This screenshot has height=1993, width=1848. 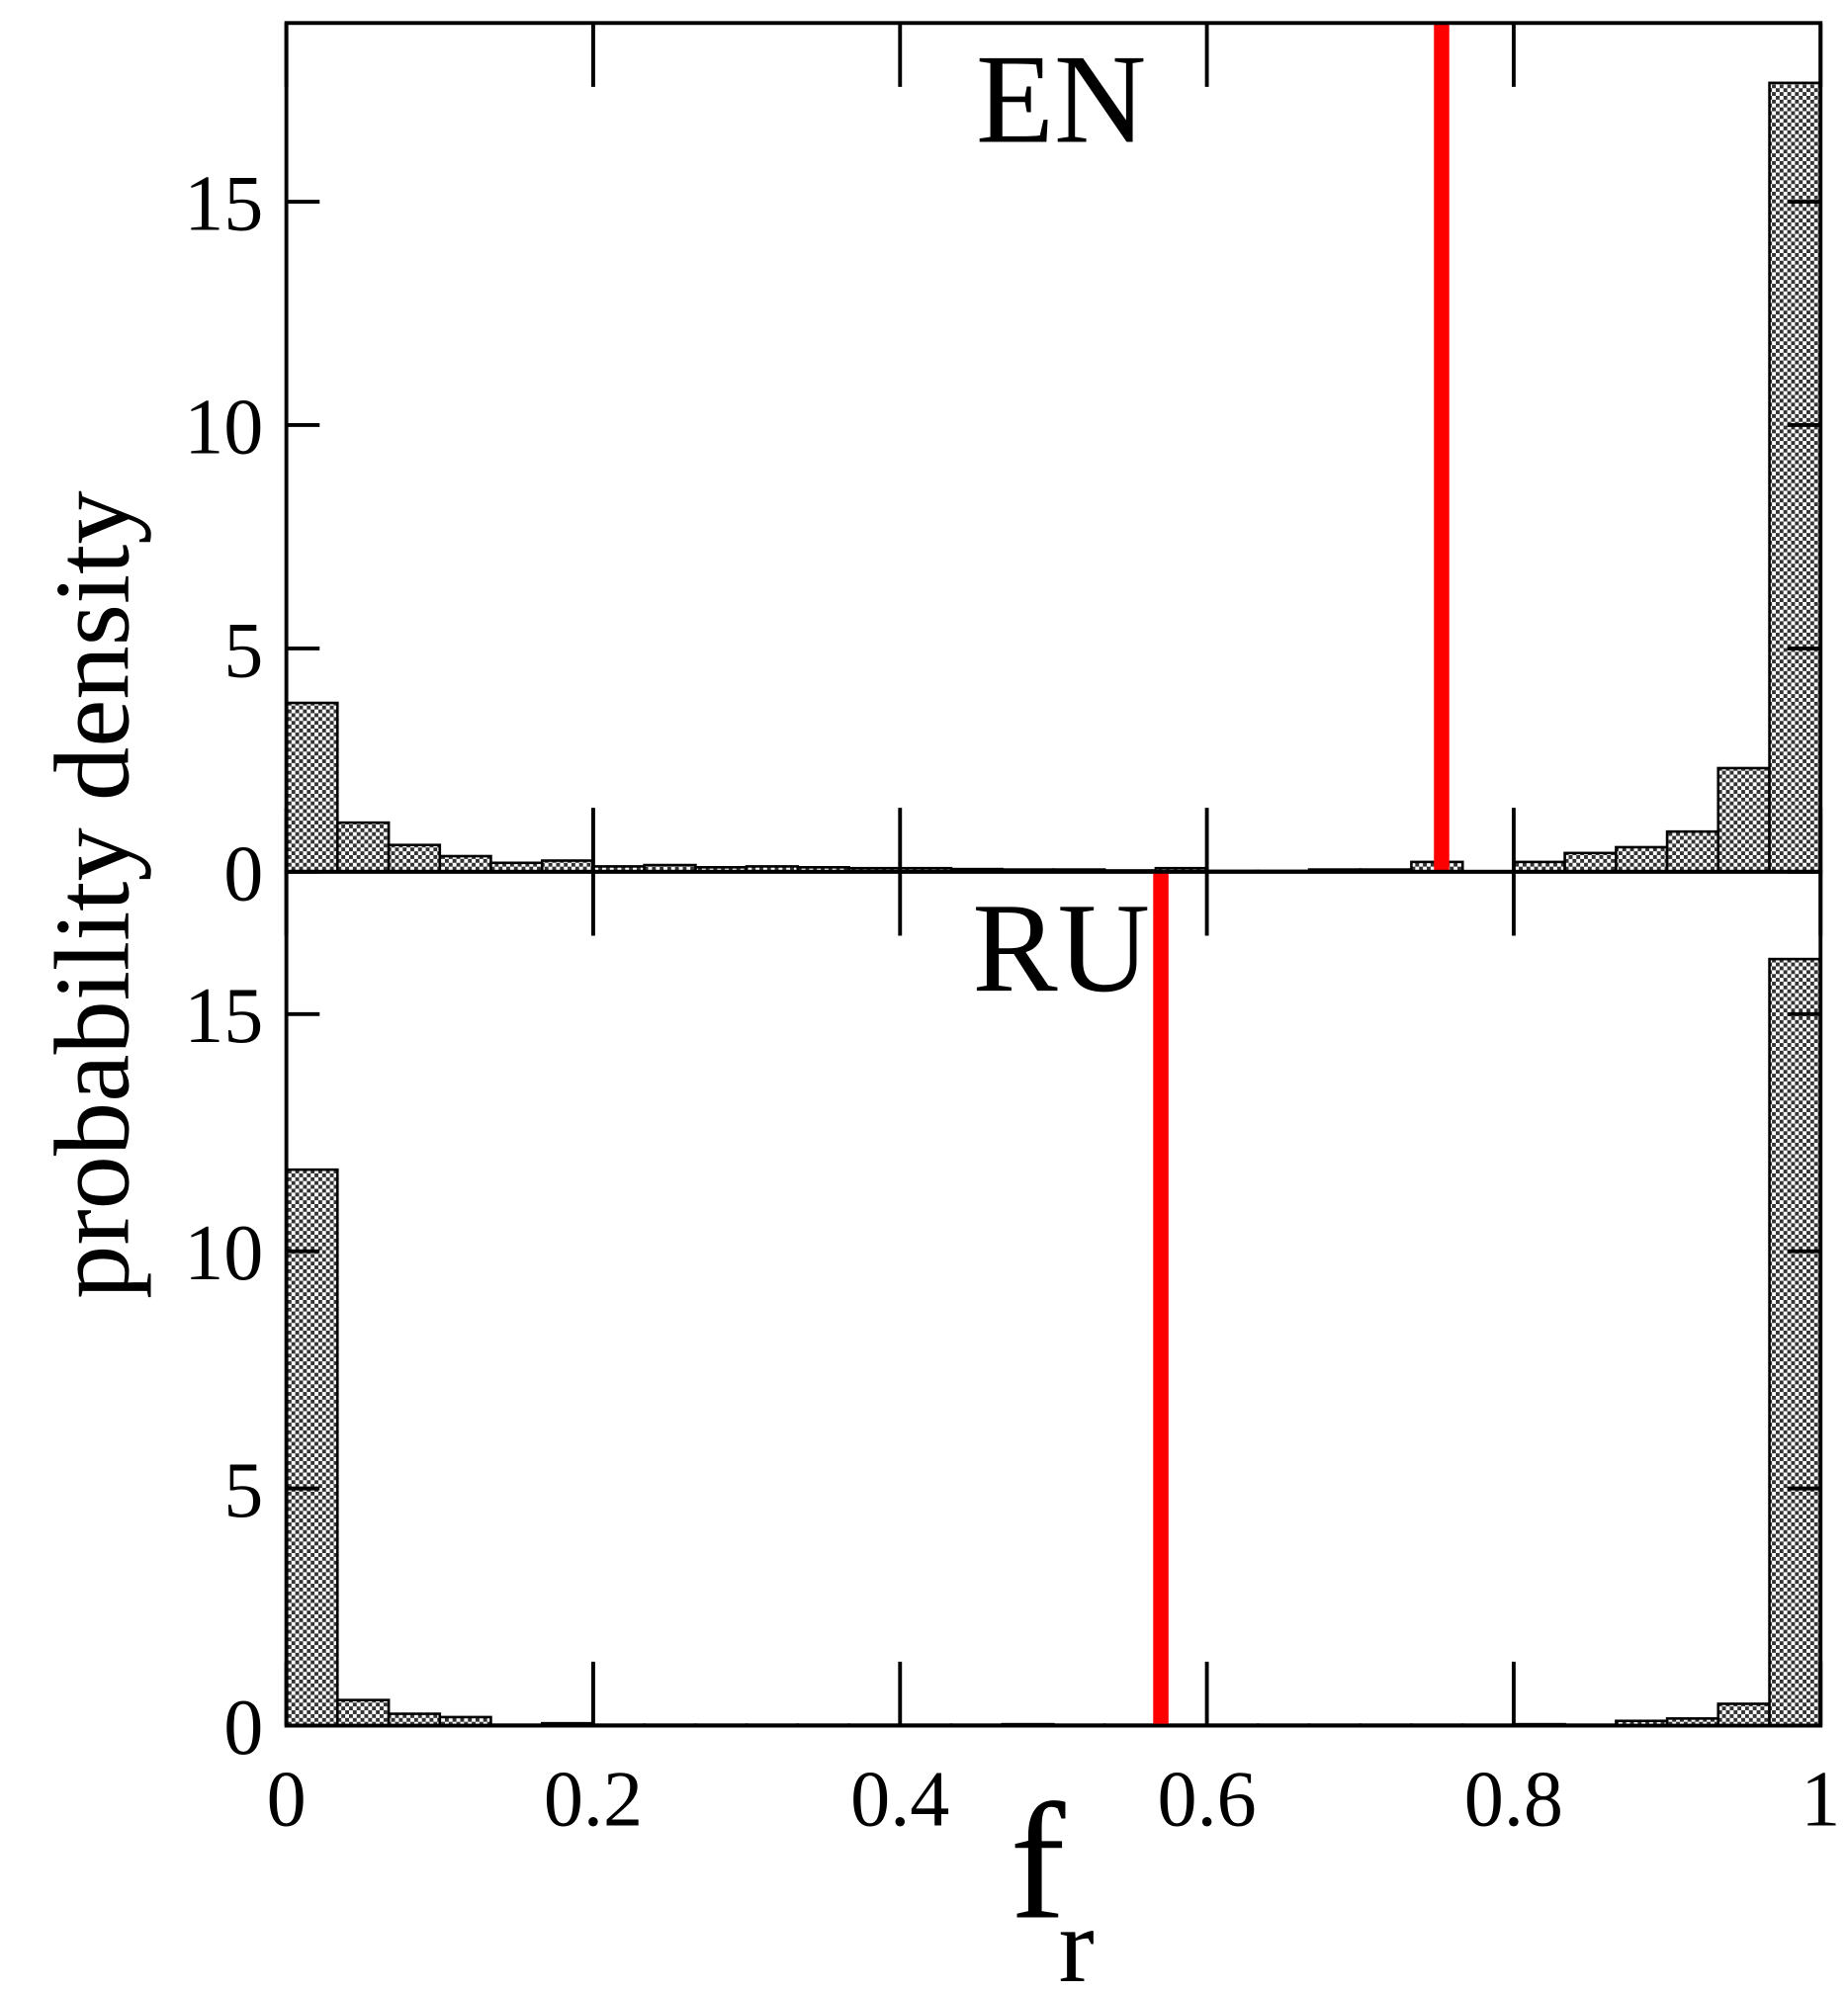 What do you see at coordinates (1061, 99) in the screenshot?
I see `panel-label: EN` at bounding box center [1061, 99].